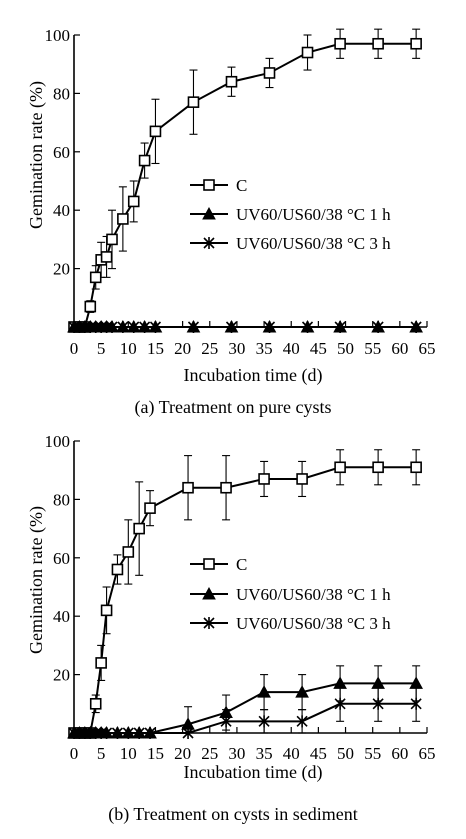  I want to click on chart-a-xtick-label: 50, so click(345, 348).